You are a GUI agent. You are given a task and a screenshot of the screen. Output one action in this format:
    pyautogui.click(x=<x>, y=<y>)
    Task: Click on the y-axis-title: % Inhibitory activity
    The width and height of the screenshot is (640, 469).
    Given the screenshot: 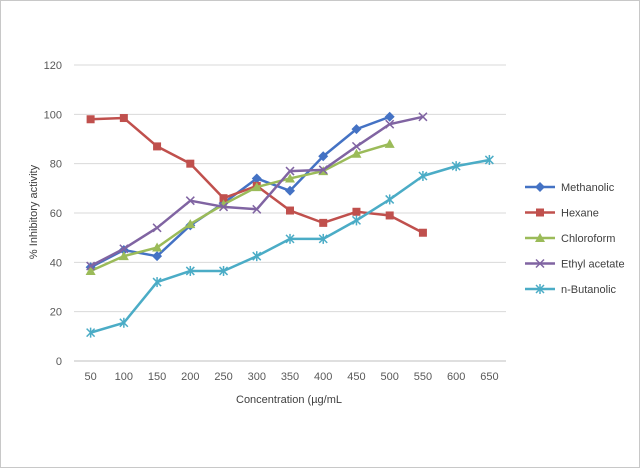 What is the action you would take?
    pyautogui.click(x=34, y=211)
    